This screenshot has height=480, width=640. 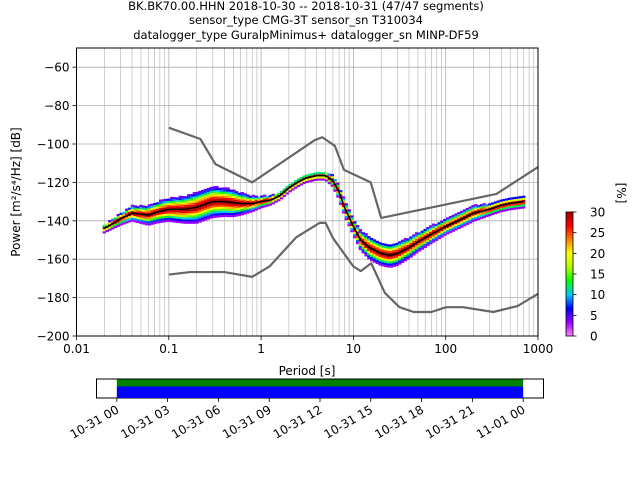 I want to click on x-tick-label: 10, so click(x=353, y=349).